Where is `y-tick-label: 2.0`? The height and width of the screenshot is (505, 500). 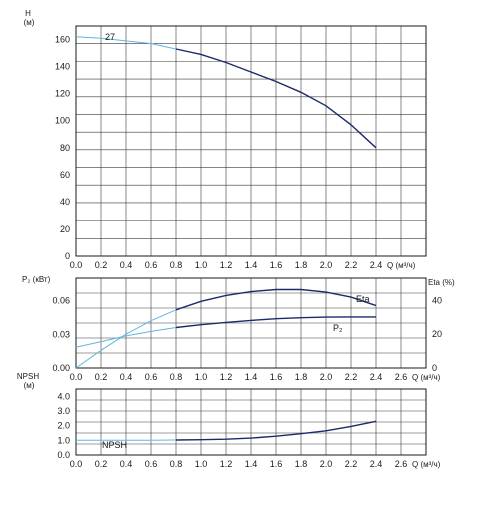 y-tick-label: 2.0 is located at coordinates (63, 426).